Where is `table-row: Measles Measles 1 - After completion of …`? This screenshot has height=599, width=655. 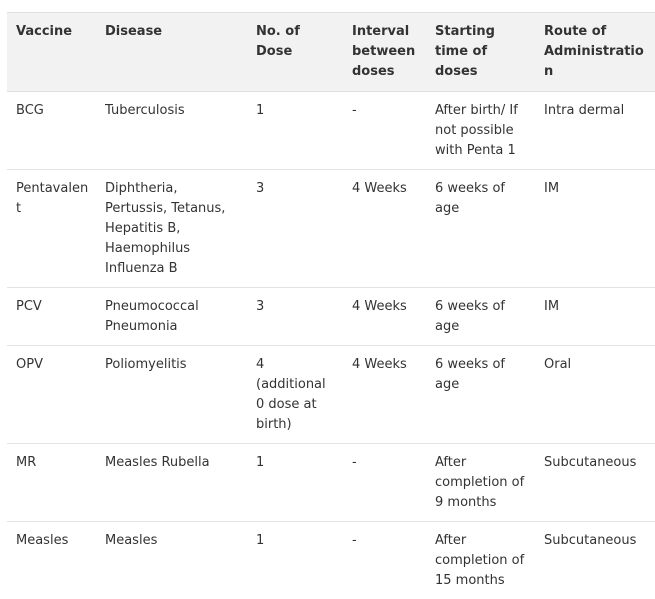 table-row: Measles Measles 1 - After completion of … is located at coordinates (331, 560).